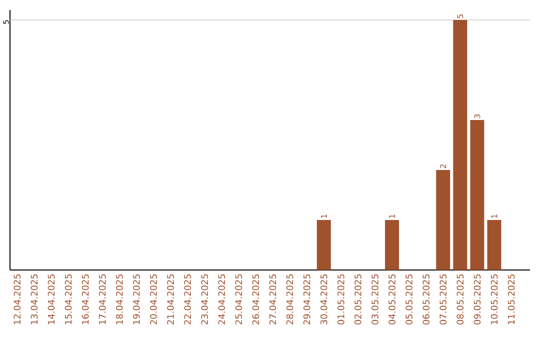 The image size is (540, 340). Describe the element at coordinates (477, 116) in the screenshot. I see `data-label: 3` at that location.